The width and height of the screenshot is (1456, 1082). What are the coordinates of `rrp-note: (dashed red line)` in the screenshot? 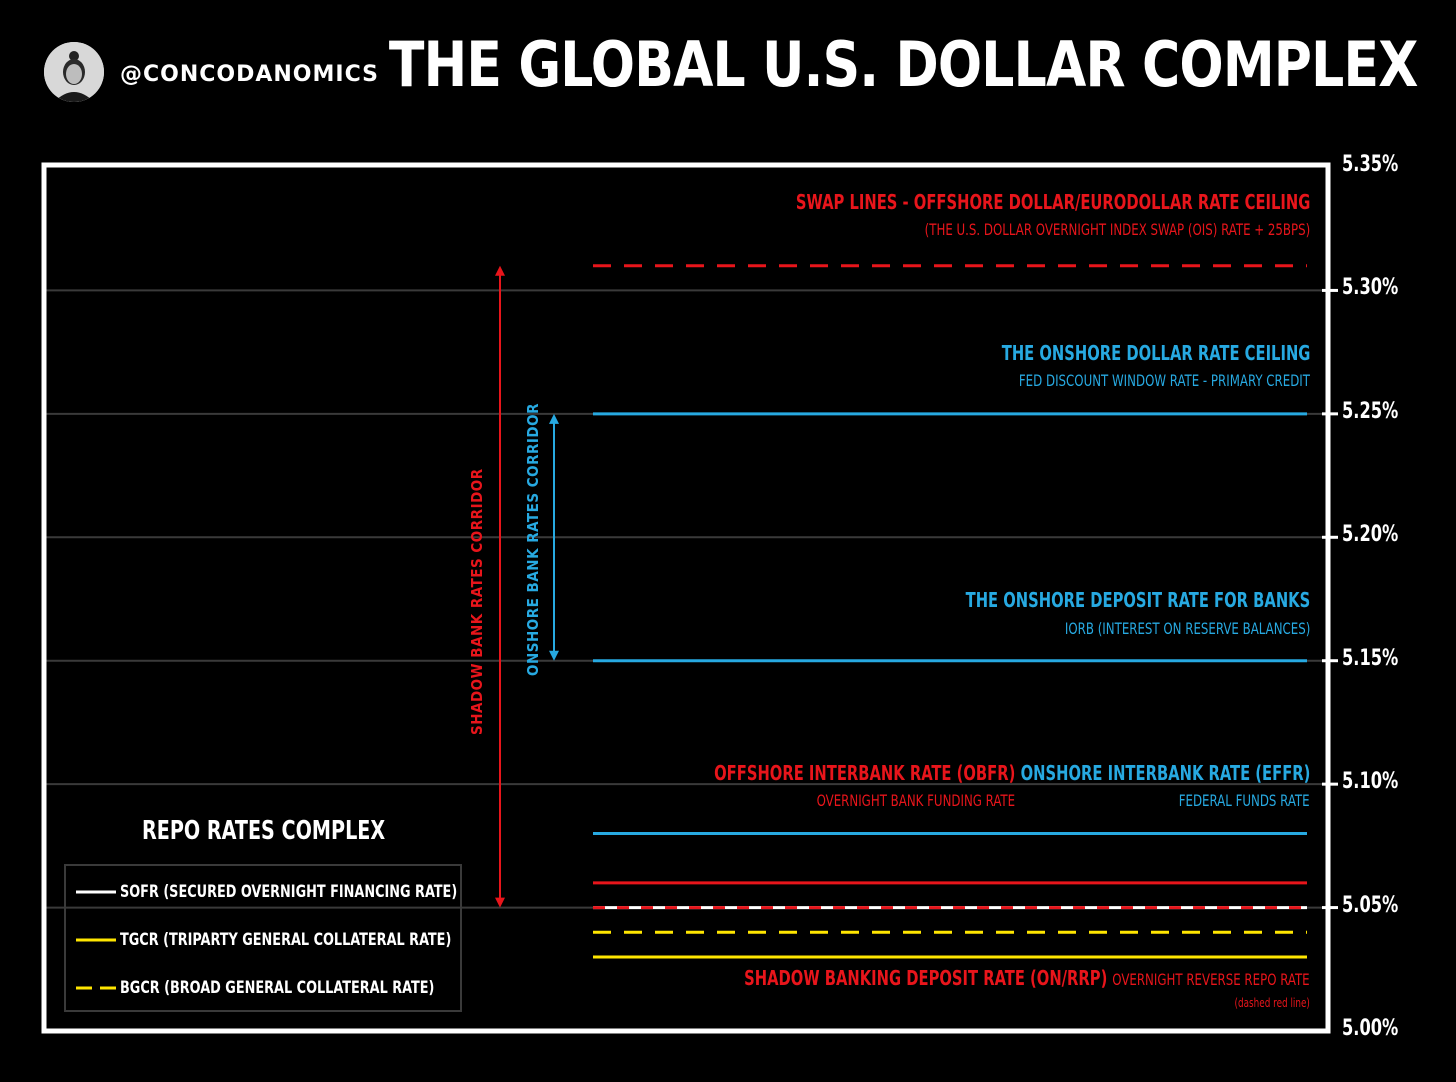 It's located at (1272, 1003).